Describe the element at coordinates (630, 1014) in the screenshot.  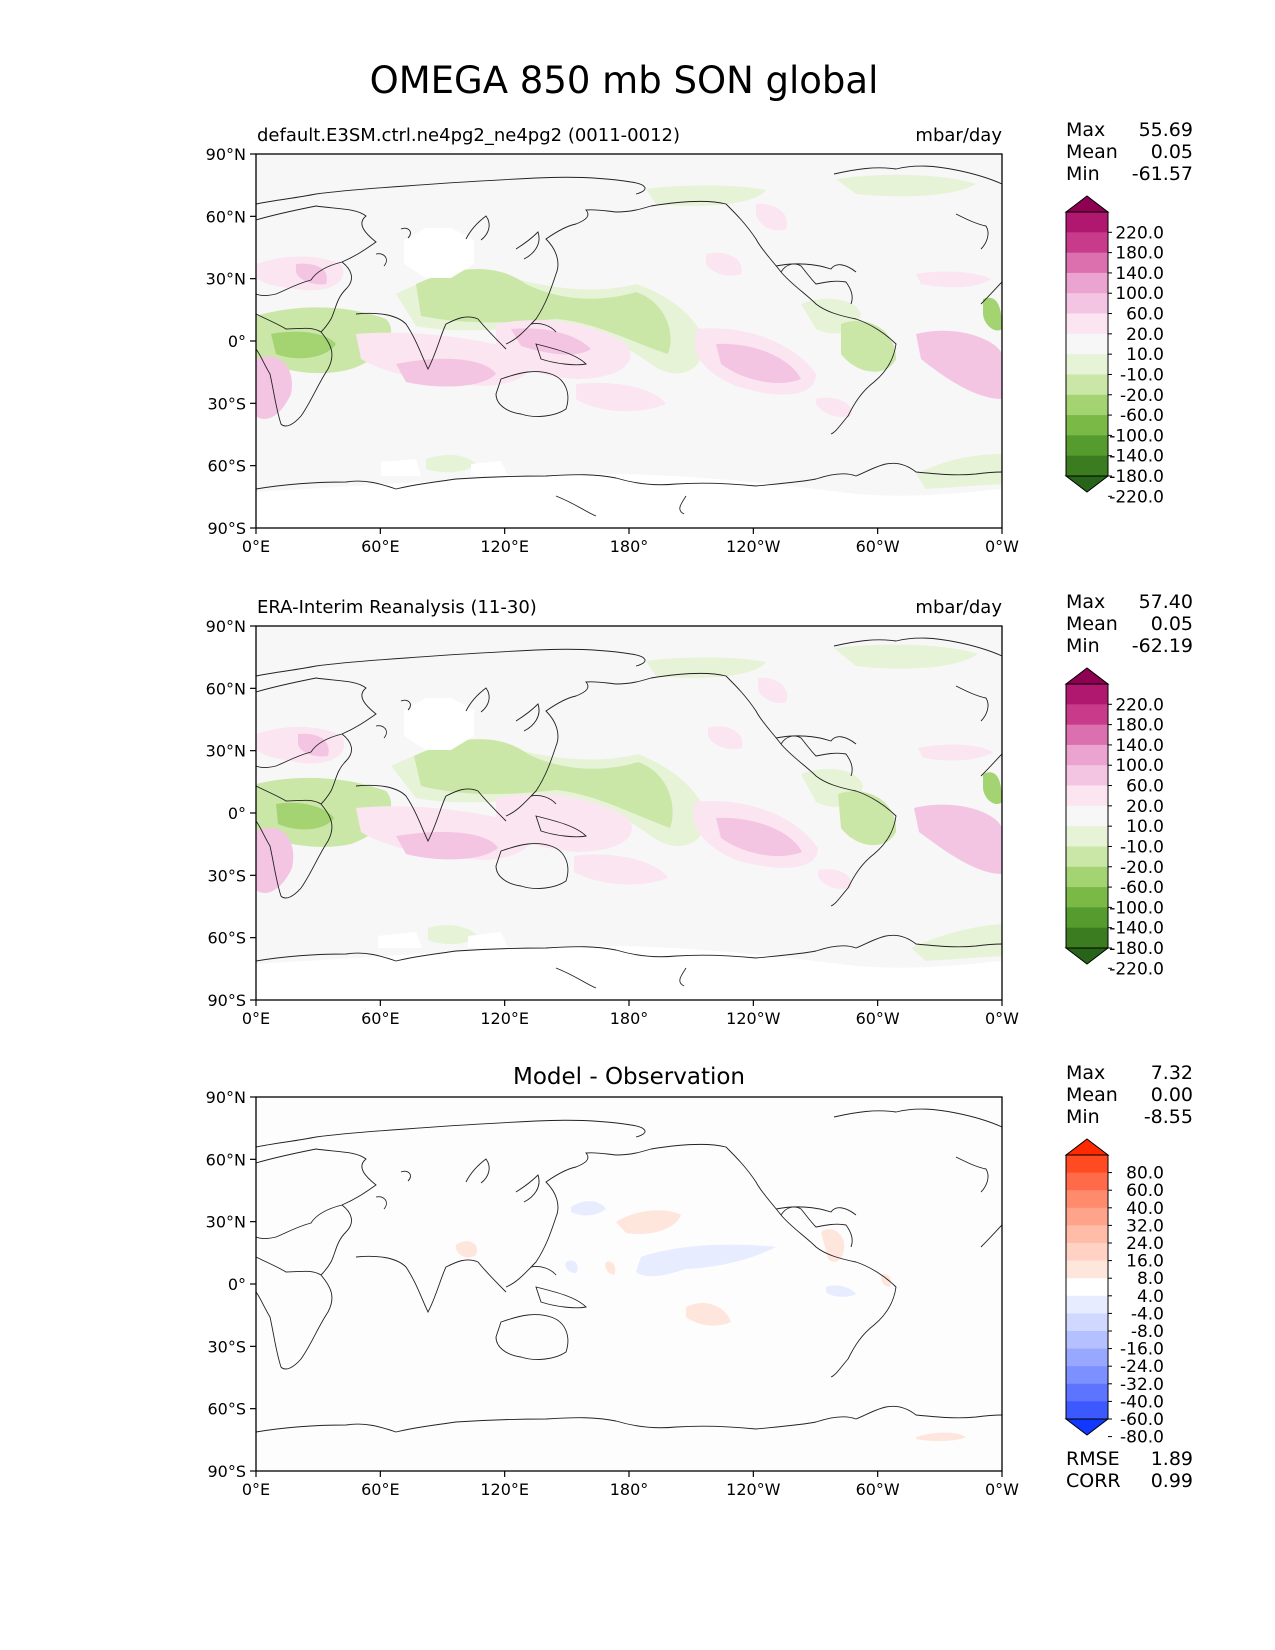
I see `lon-ticks: 0°E 60°E 120°E 180° 120°W 60°W 0°W` at that location.